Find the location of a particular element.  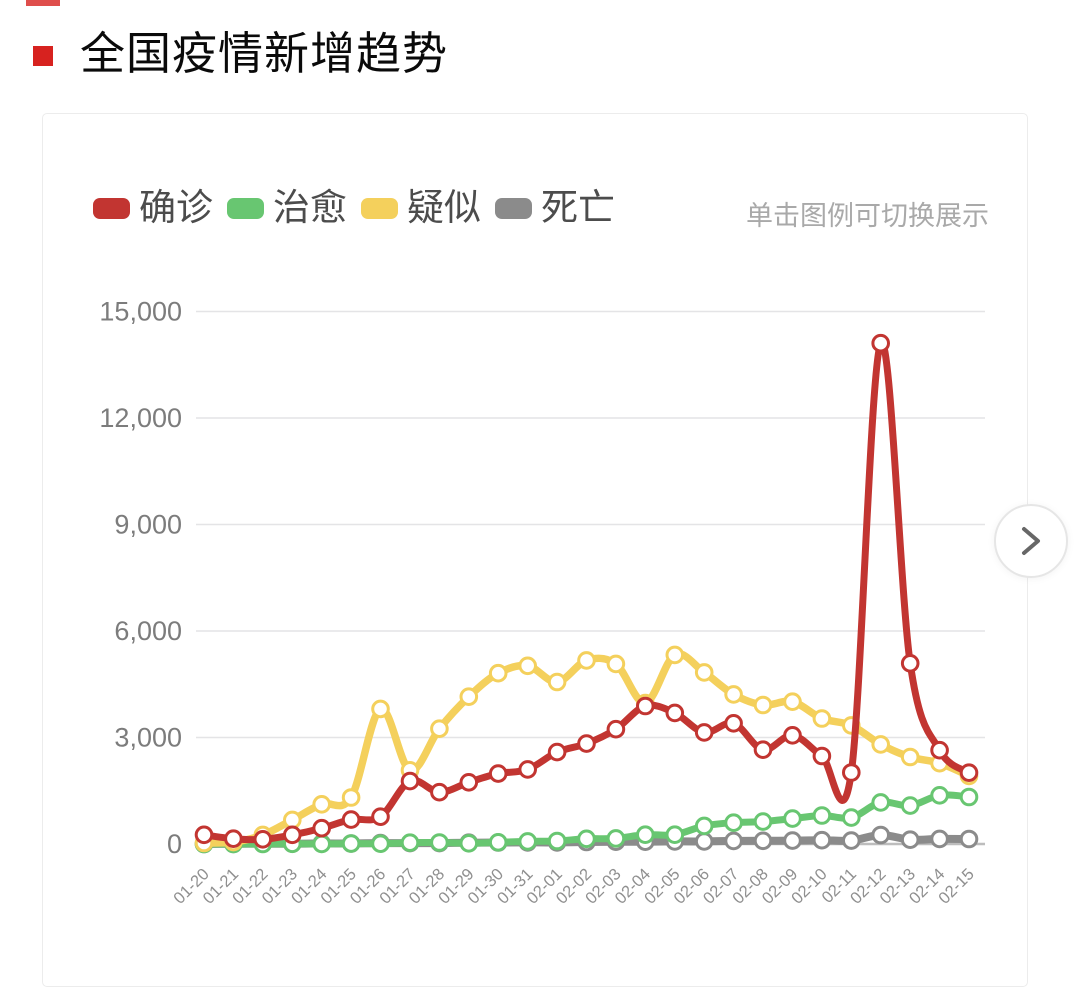

legend-swatch-death is located at coordinates (513, 208).